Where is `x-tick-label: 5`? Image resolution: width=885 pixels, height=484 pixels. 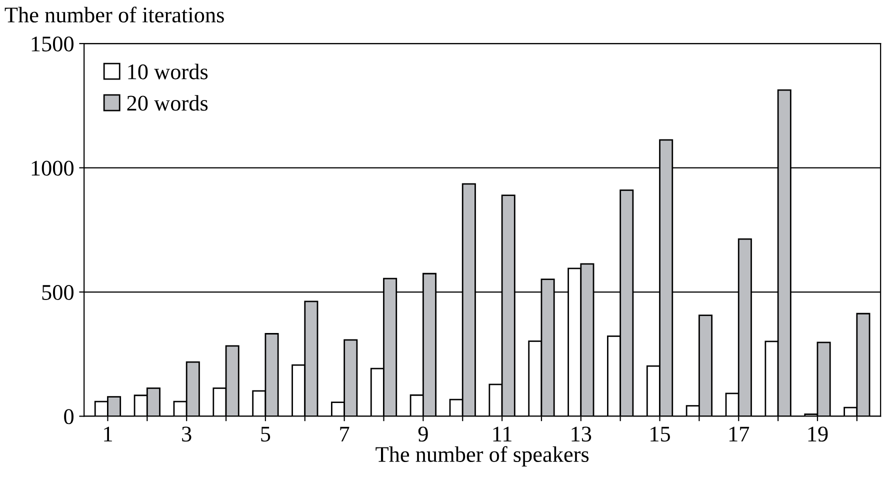 x-tick-label: 5 is located at coordinates (265, 434).